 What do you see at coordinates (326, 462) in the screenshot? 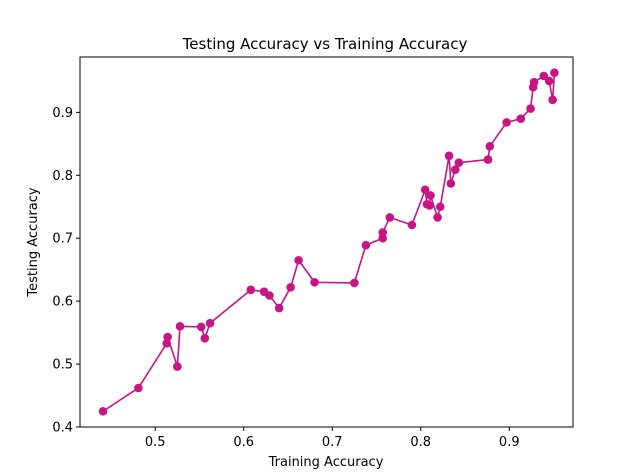
I see `x-axis-label: Training Accuracy` at bounding box center [326, 462].